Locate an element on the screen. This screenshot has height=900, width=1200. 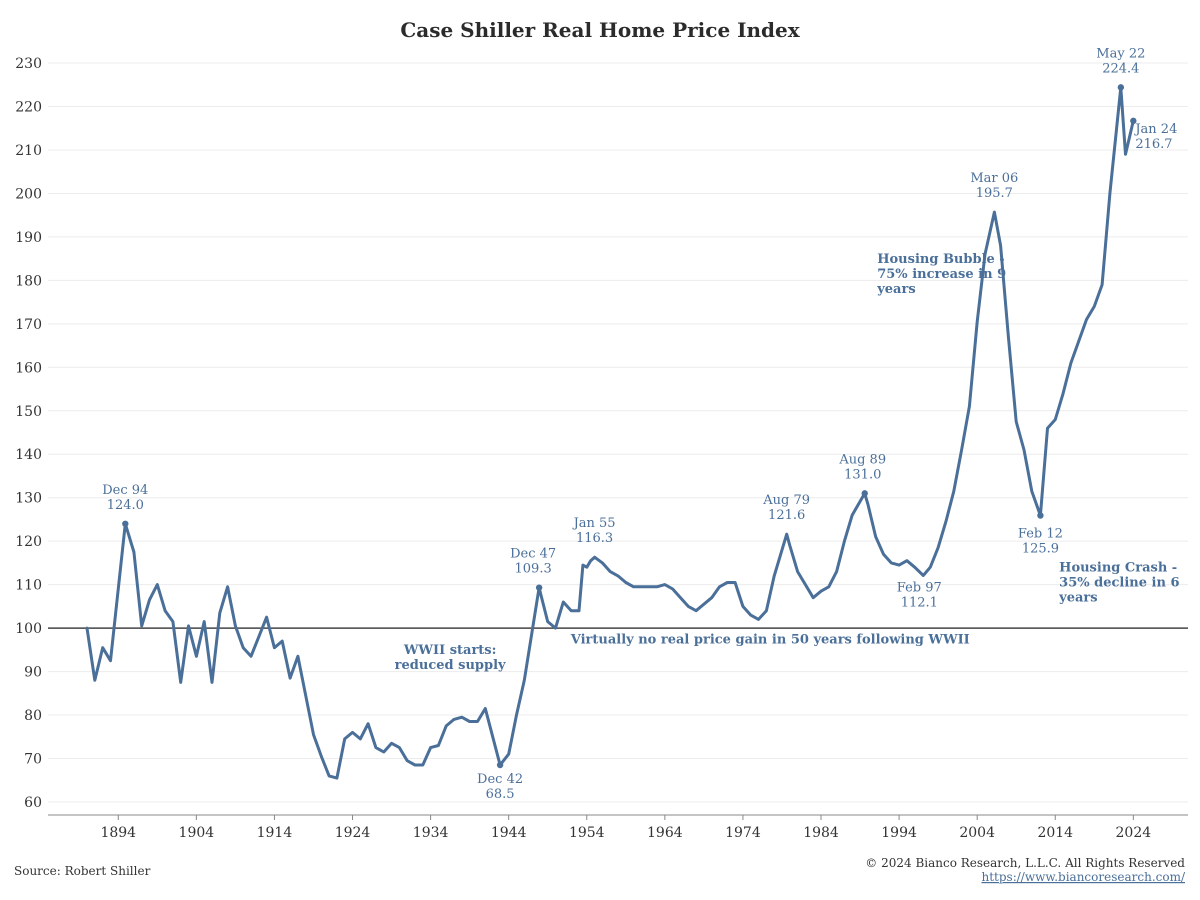
x-tick-label: 1934 is located at coordinates (431, 833).